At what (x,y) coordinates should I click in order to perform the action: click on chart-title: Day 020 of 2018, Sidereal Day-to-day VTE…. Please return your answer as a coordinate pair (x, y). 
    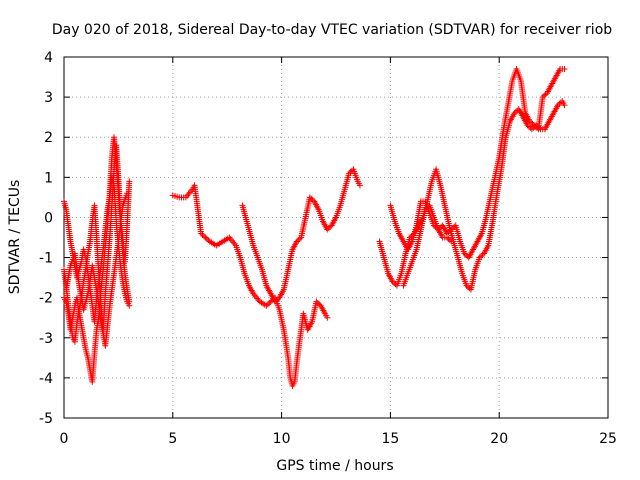
    Looking at the image, I should click on (332, 30).